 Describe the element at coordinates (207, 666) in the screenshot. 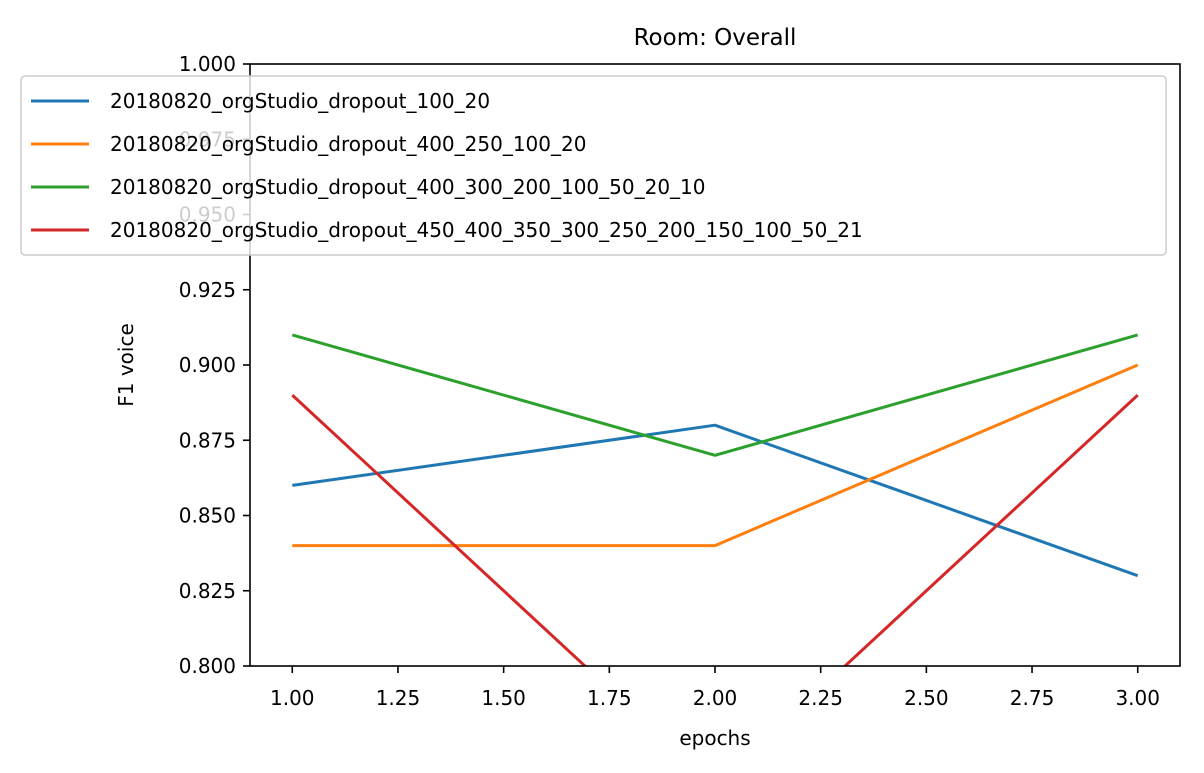

I see `y-tick-label: 0.800` at that location.